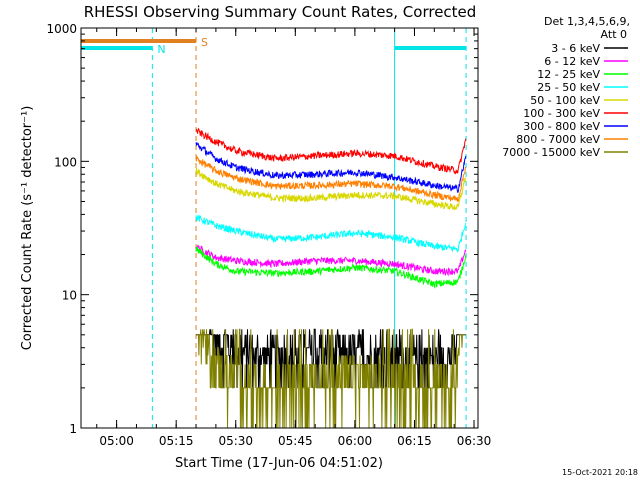  I want to click on y-tick-label: 1000, so click(61, 29).